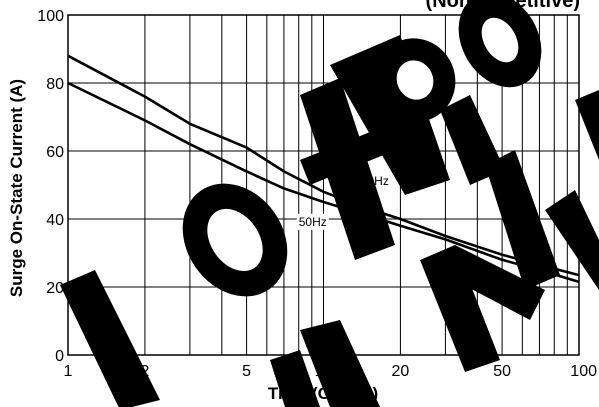  I want to click on annotation-bg, so click(312, 221).